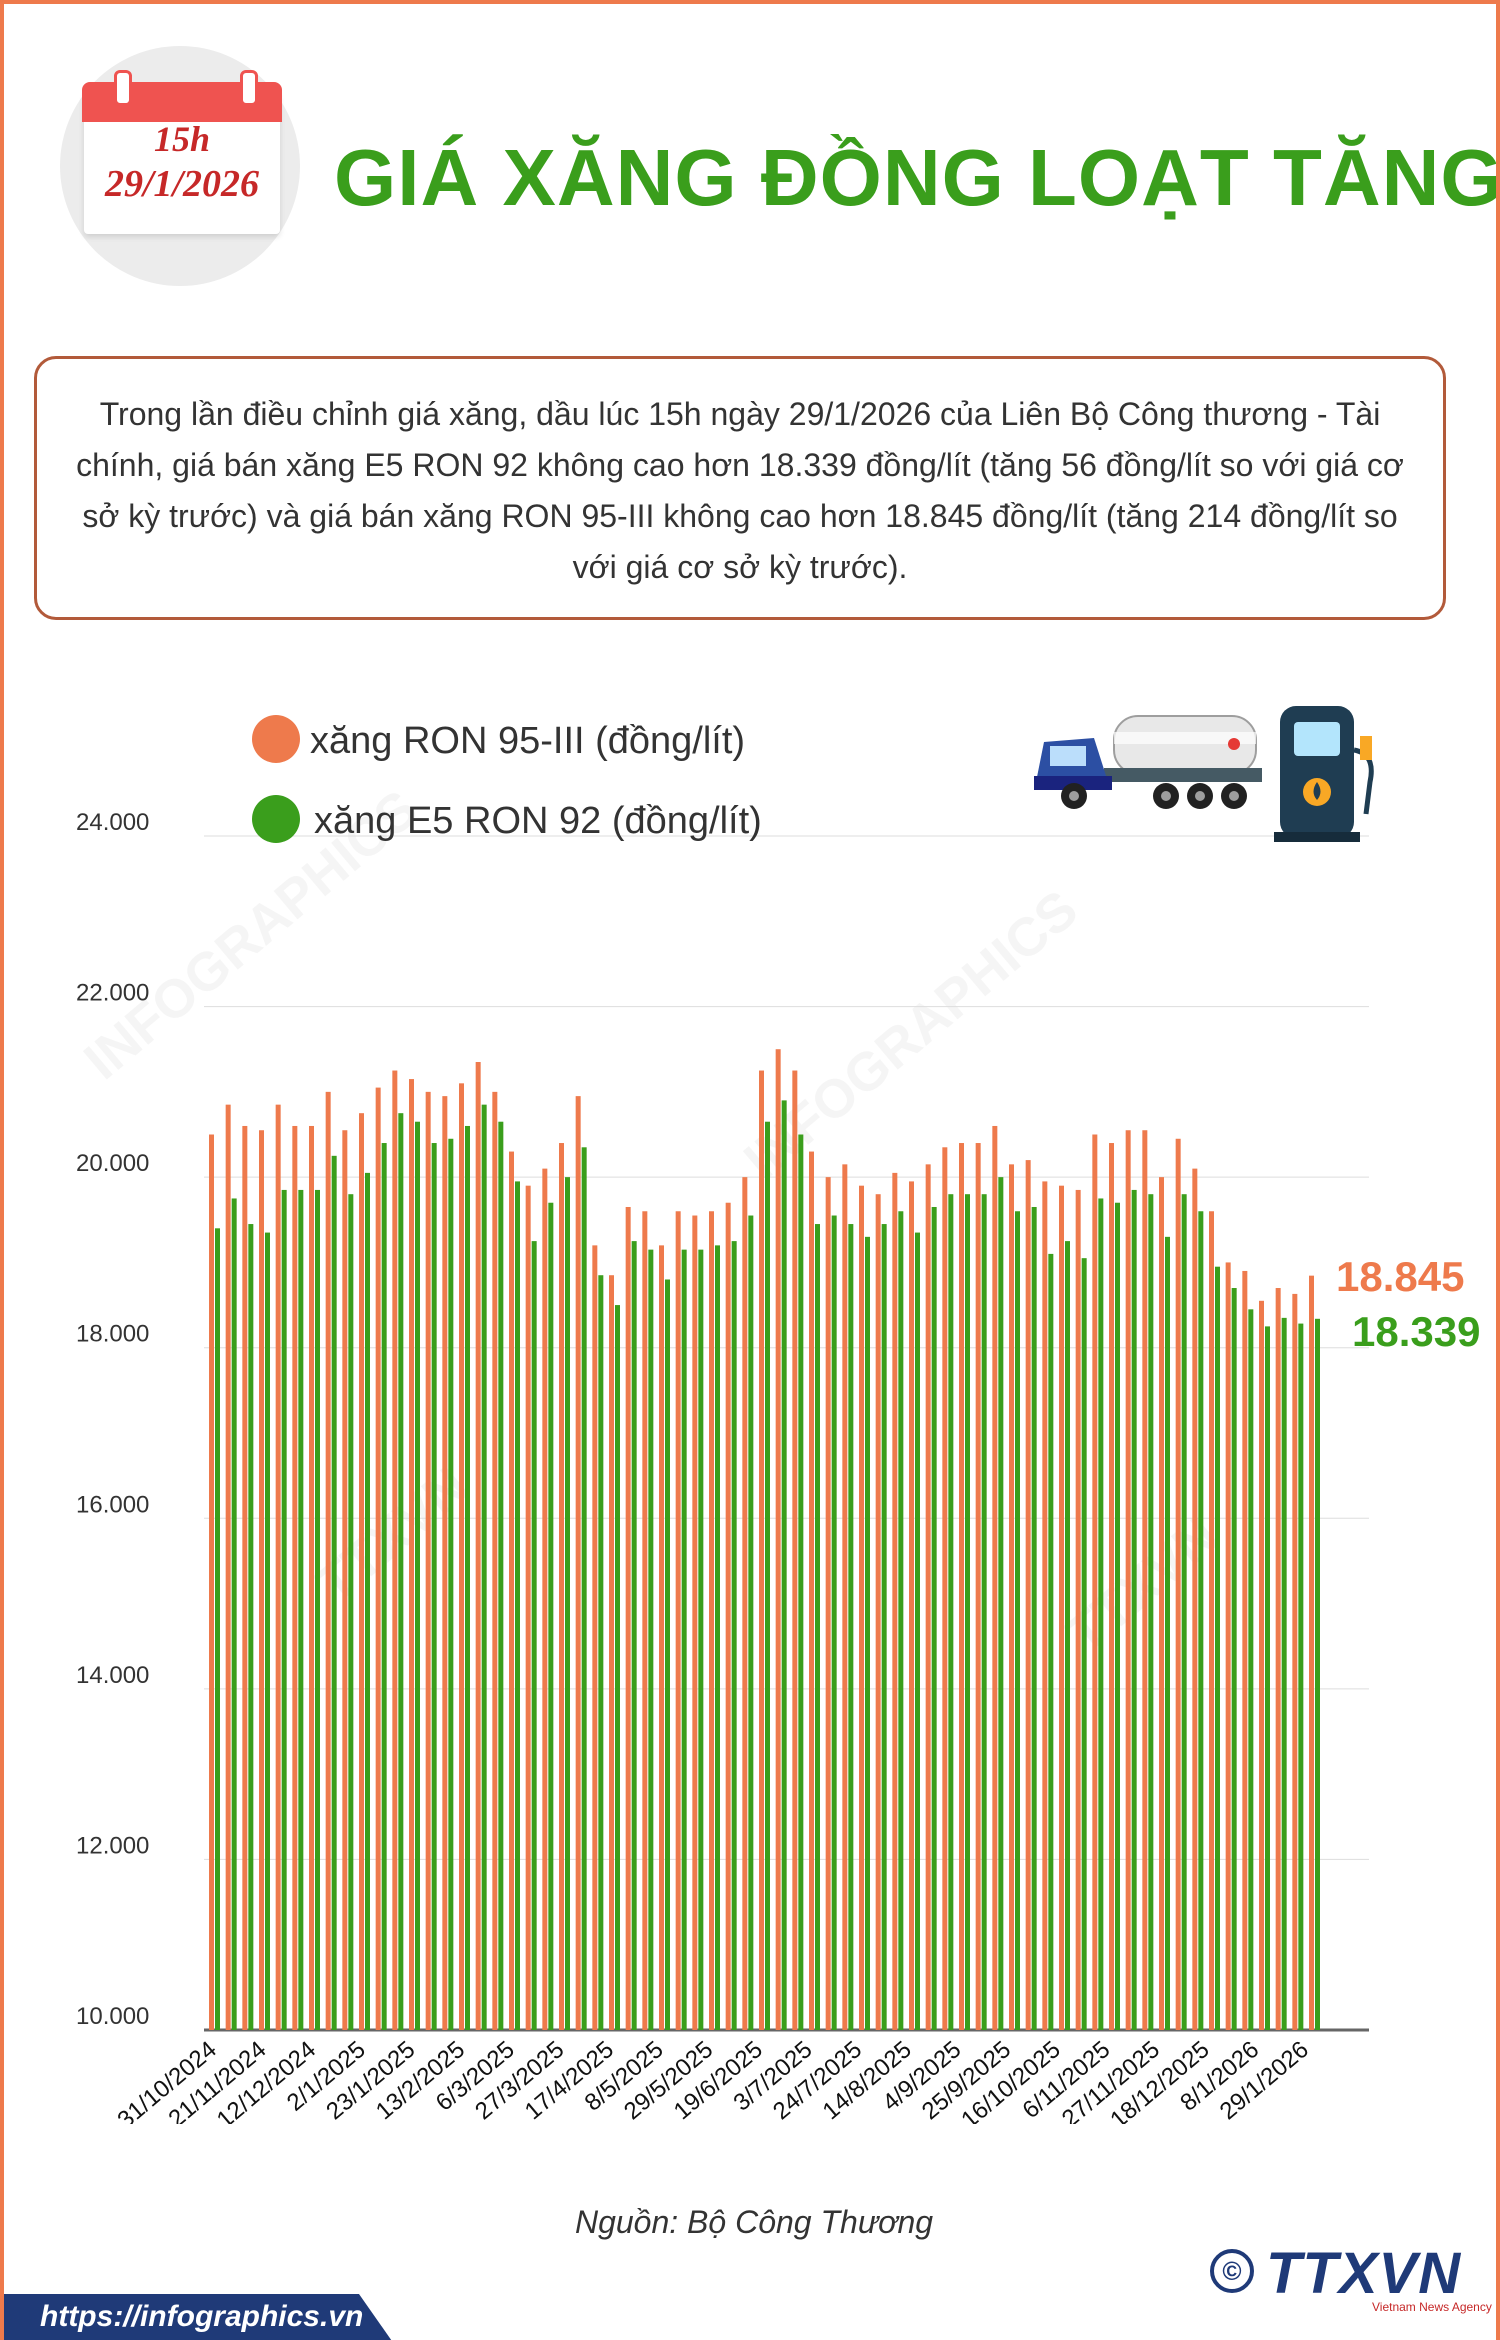  Describe the element at coordinates (112, 1845) in the screenshot. I see `y-tick-label: 12.000` at that location.